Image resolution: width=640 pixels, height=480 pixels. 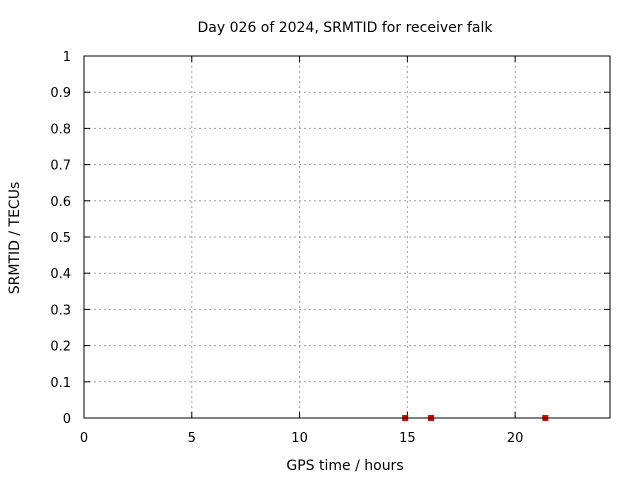 What do you see at coordinates (192, 438) in the screenshot?
I see `x-tick-label: 5` at bounding box center [192, 438].